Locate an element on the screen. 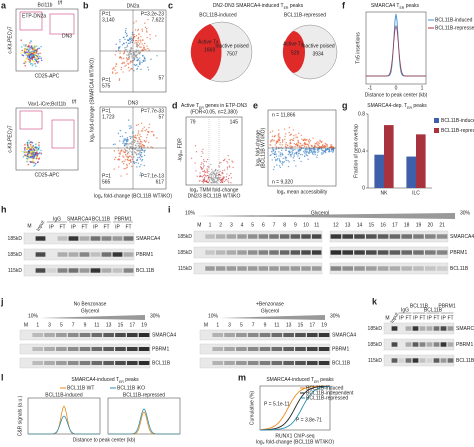 Image resolution: width=474 pixels, height=447 pixels. profile-line is located at coordinates (144, 421).